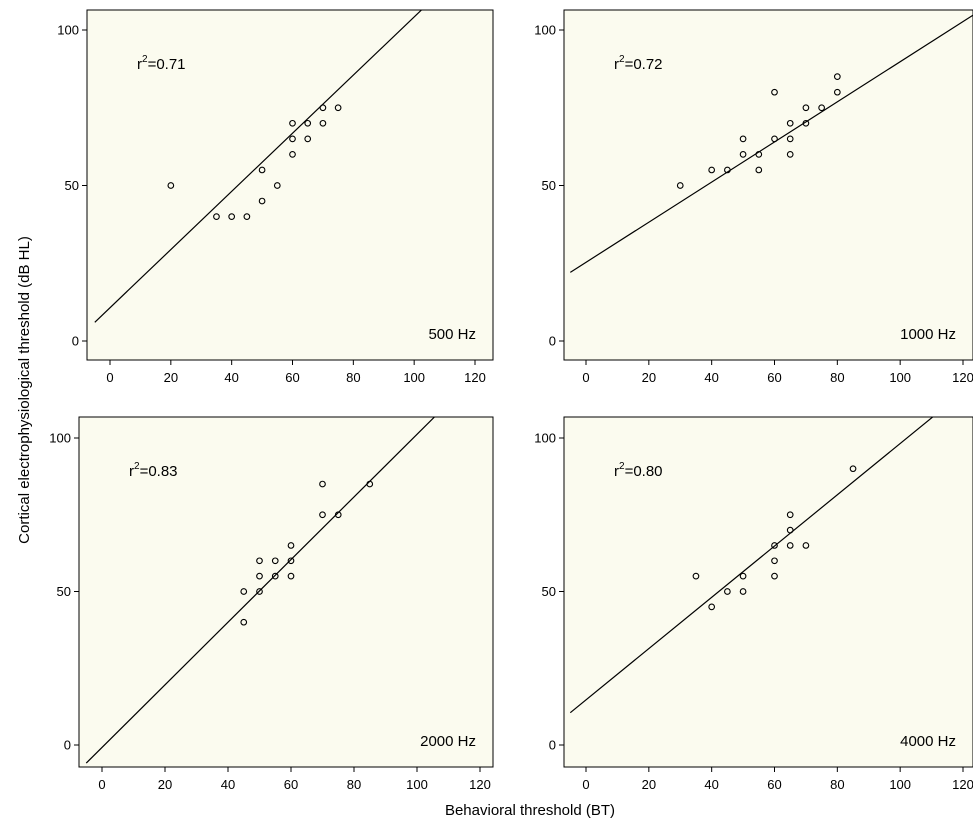 Image resolution: width=973 pixels, height=825 pixels. I want to click on x-tick-label-1000hz-60: 60, so click(774, 377).